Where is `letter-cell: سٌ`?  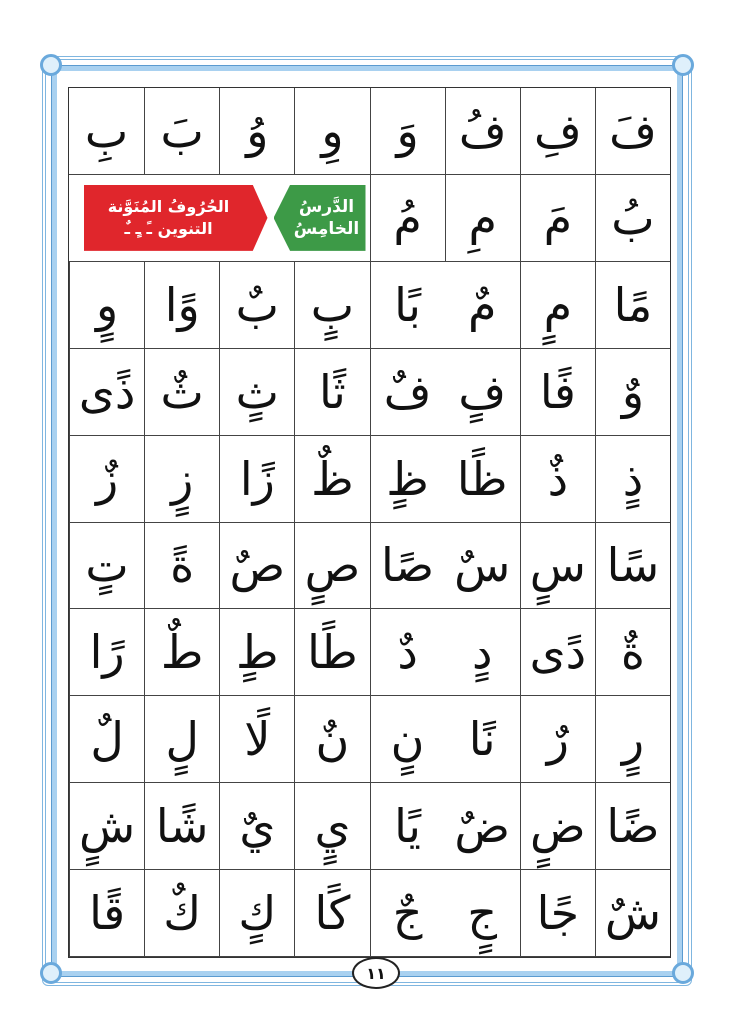 letter-cell: سٌ is located at coordinates (482, 566).